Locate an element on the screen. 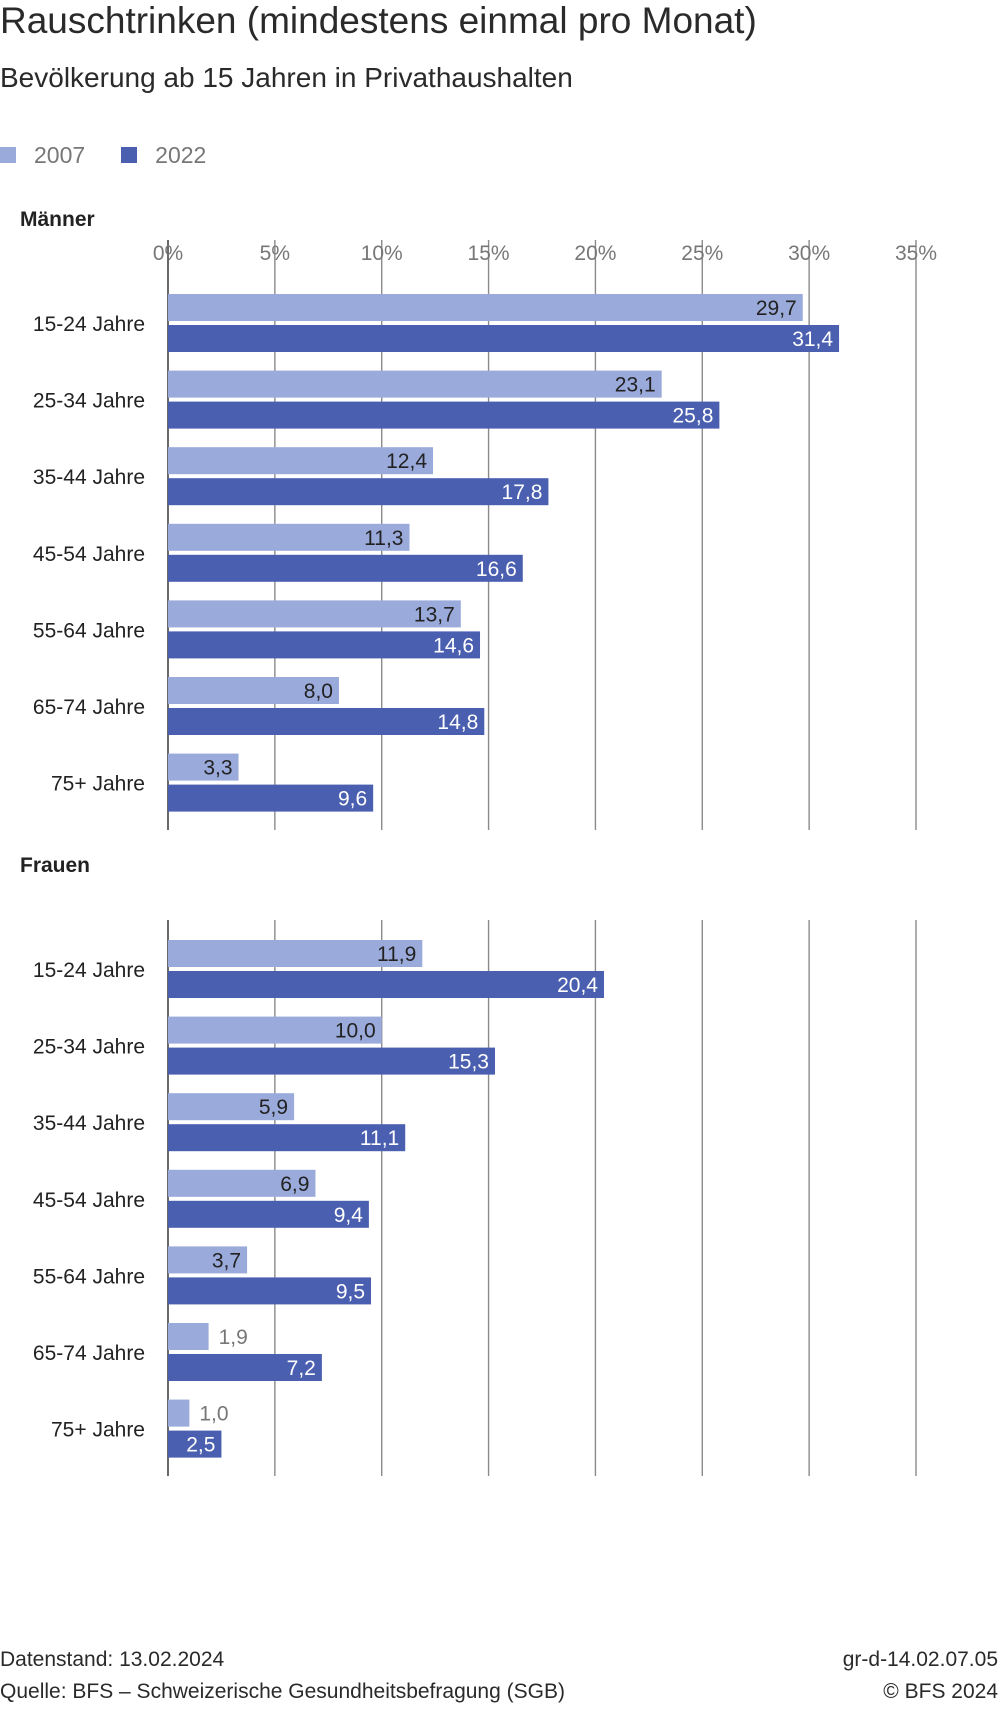 Image resolution: width=1003 pixels, height=1713 pixels. data-label-2007: 1,0 is located at coordinates (213, 1414).